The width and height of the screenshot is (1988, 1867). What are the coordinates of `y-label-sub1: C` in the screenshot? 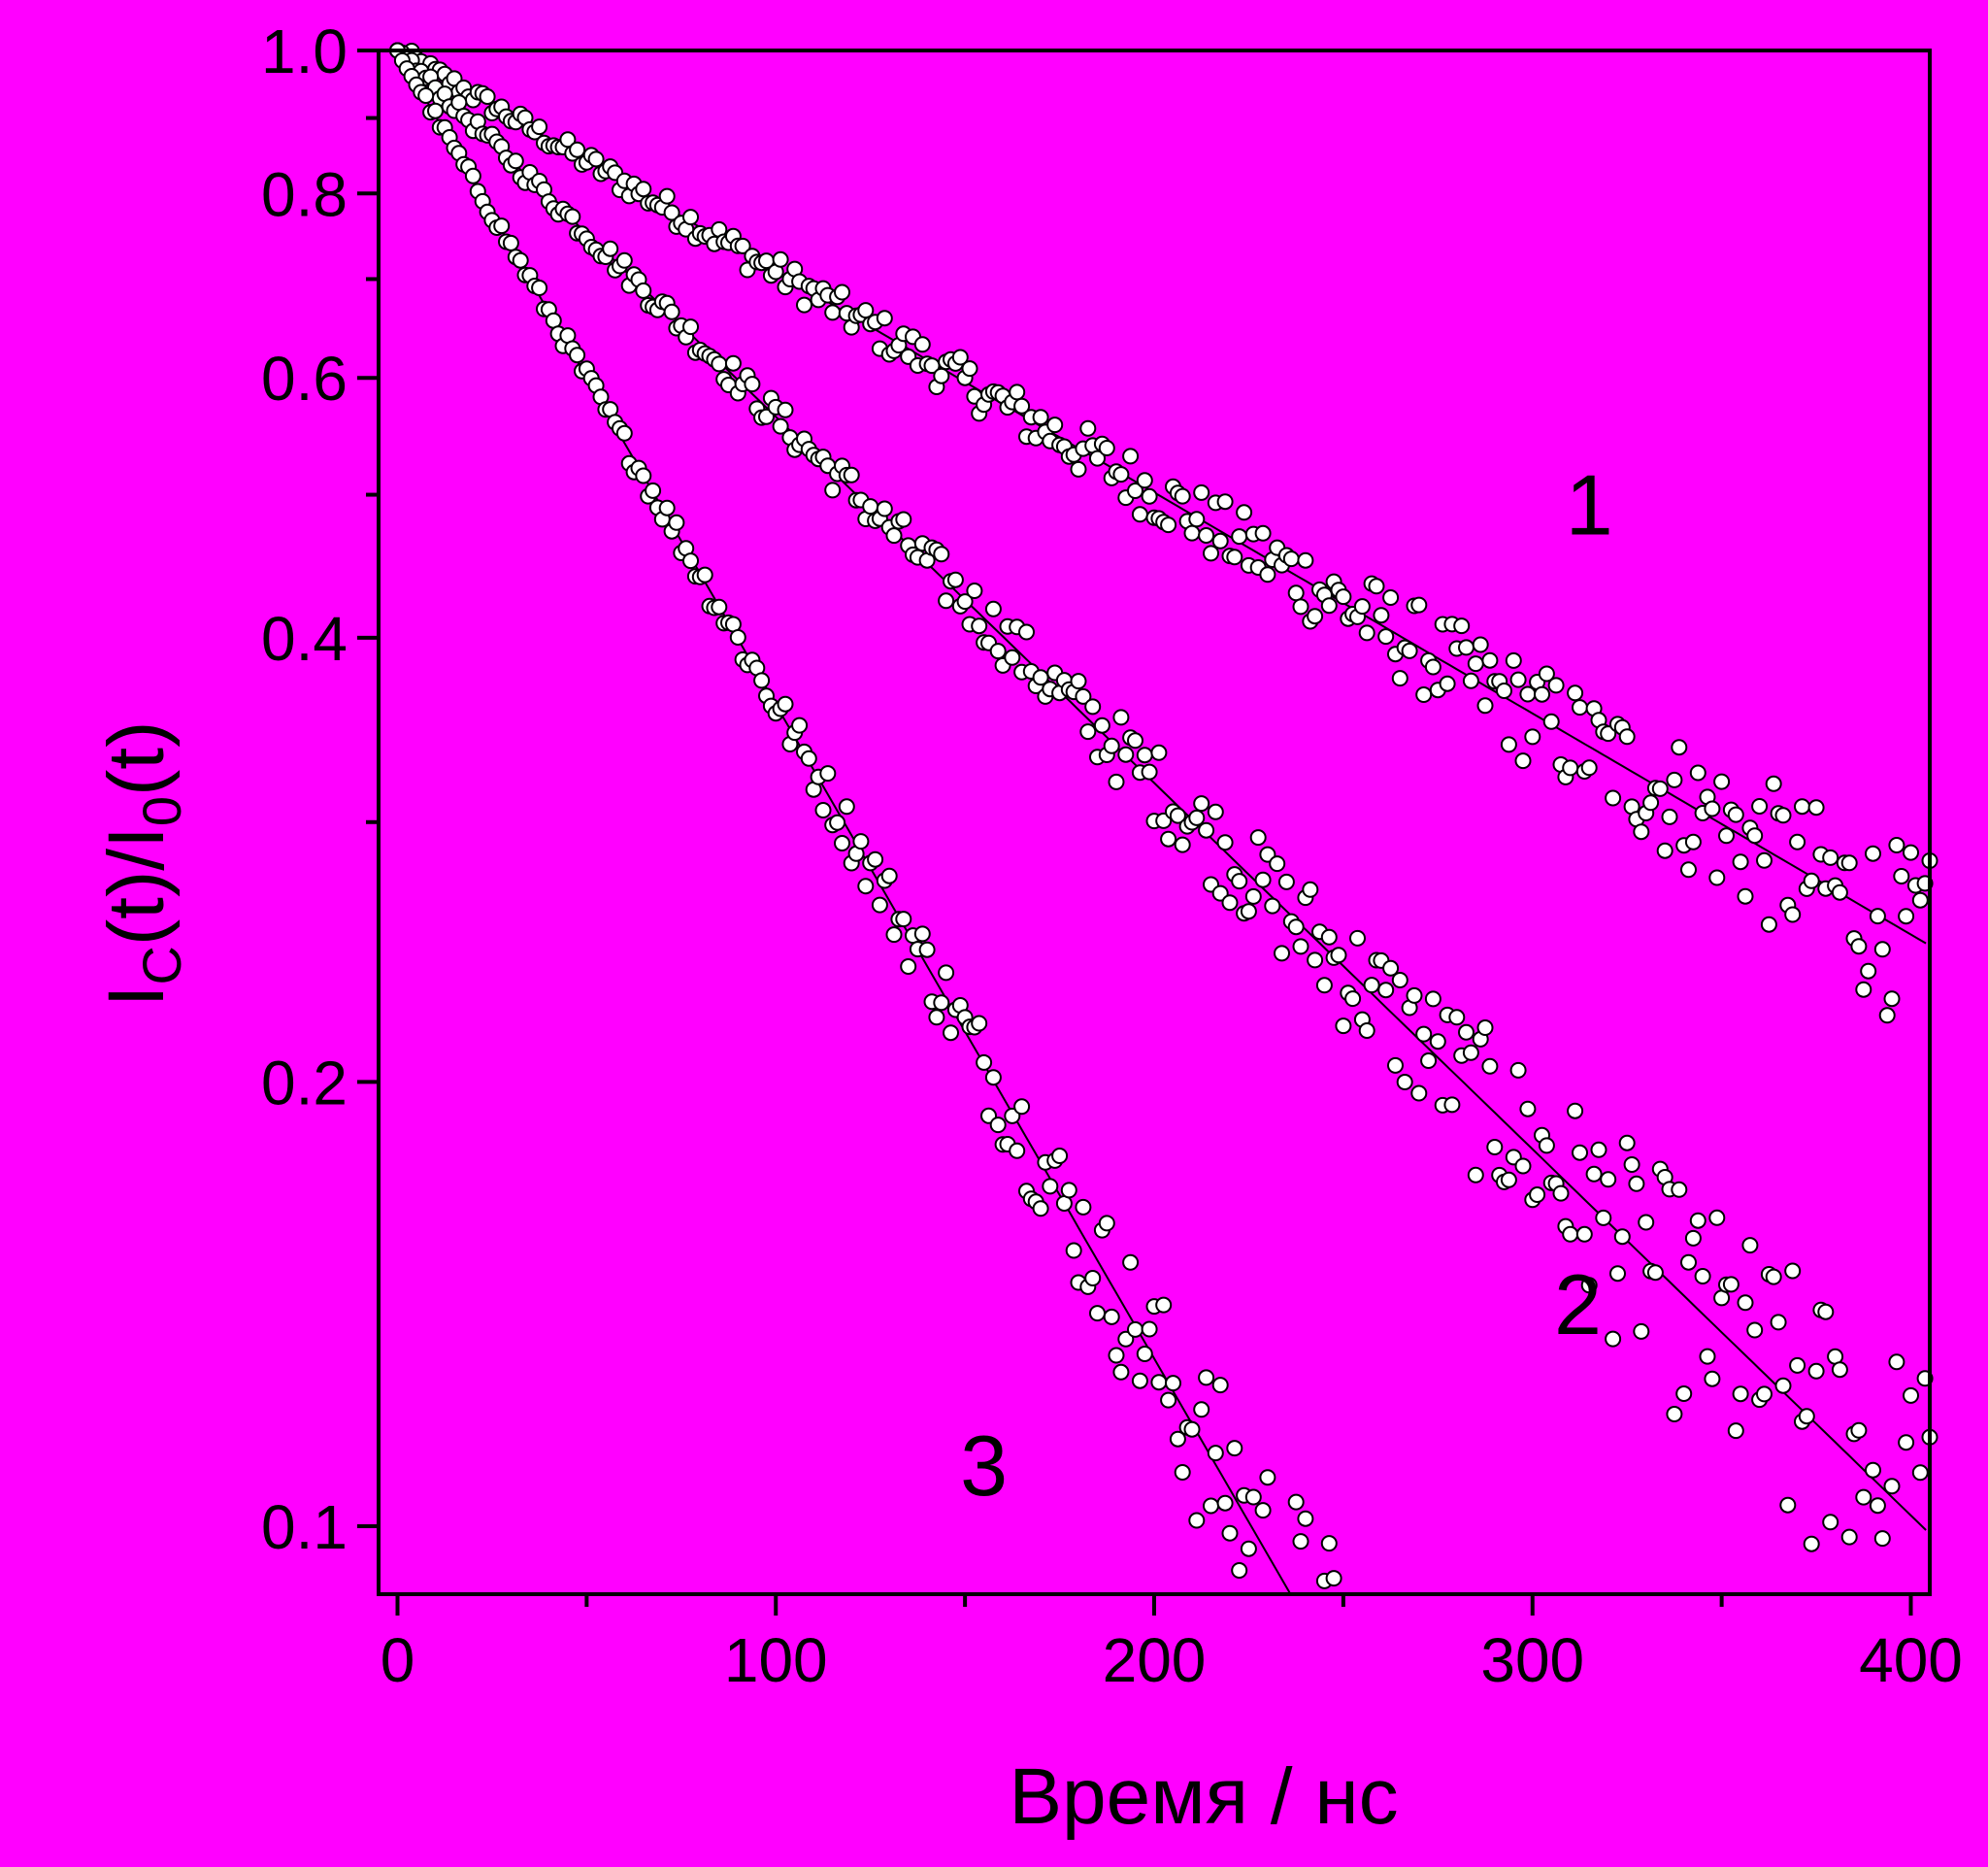 It's located at (161, 965).